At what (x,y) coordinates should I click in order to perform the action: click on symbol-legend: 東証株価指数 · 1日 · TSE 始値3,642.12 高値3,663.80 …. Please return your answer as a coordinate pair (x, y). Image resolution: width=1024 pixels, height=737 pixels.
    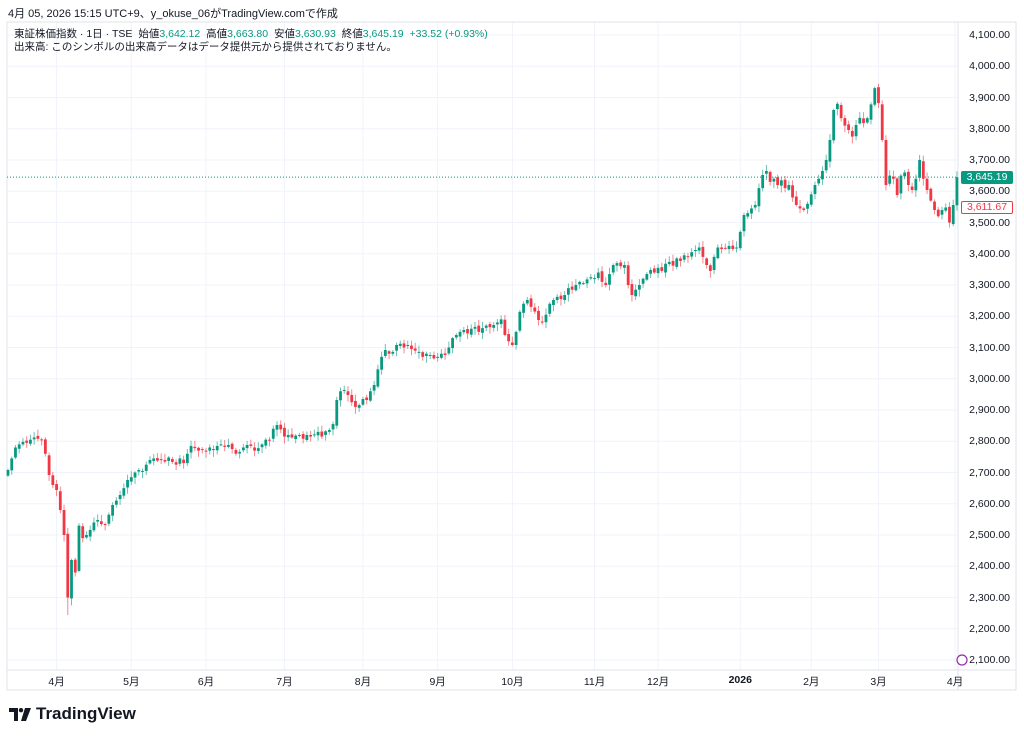
    Looking at the image, I should click on (252, 41).